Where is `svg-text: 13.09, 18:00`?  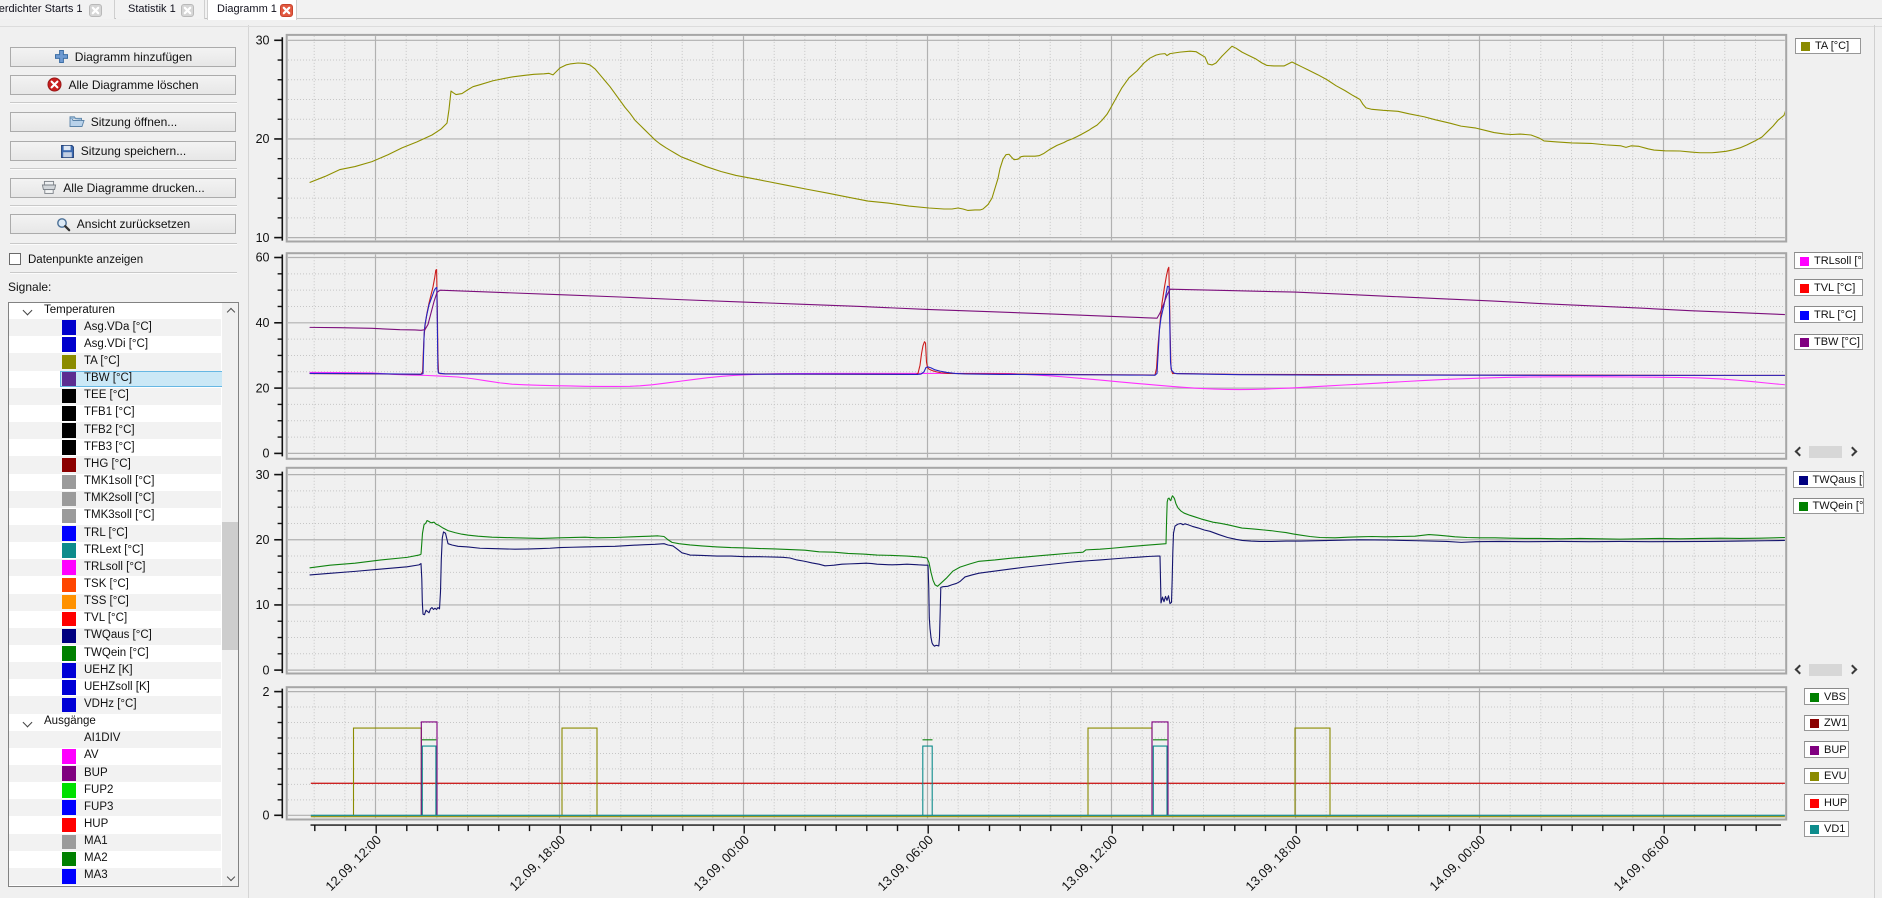
svg-text: 13.09, 18:00 is located at coordinates (1273, 863).